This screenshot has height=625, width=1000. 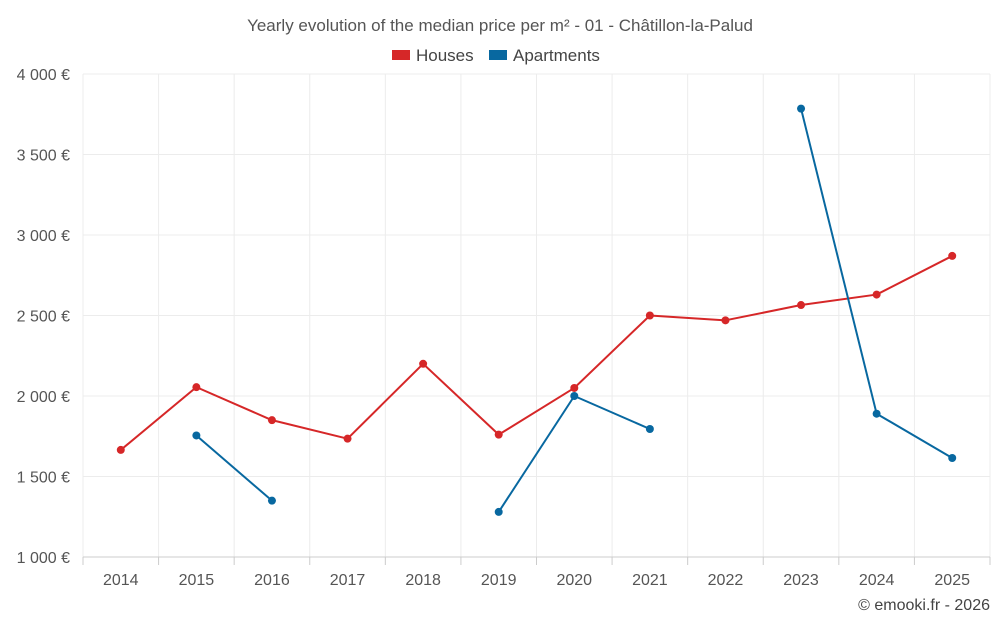 What do you see at coordinates (877, 580) in the screenshot?
I see `x-tick-label: 2024` at bounding box center [877, 580].